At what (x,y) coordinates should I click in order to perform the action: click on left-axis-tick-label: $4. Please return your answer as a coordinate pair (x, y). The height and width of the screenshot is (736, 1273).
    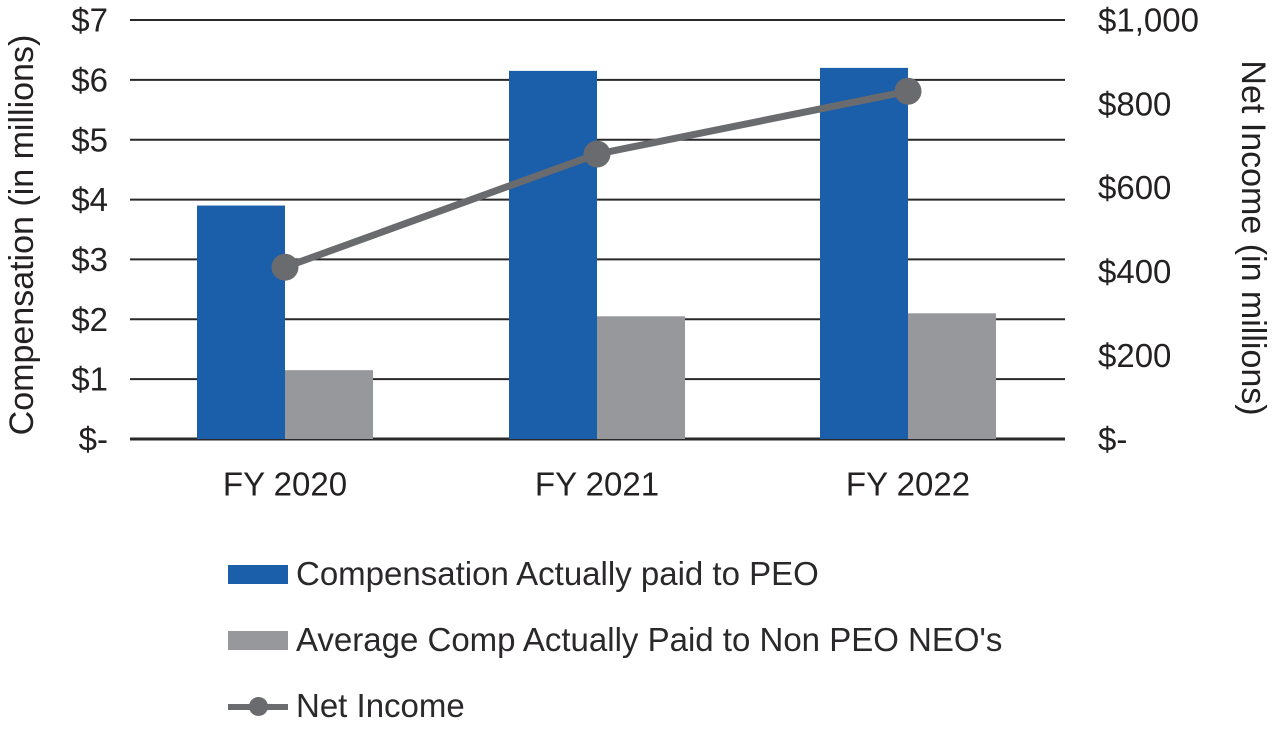
    Looking at the image, I should click on (89, 199).